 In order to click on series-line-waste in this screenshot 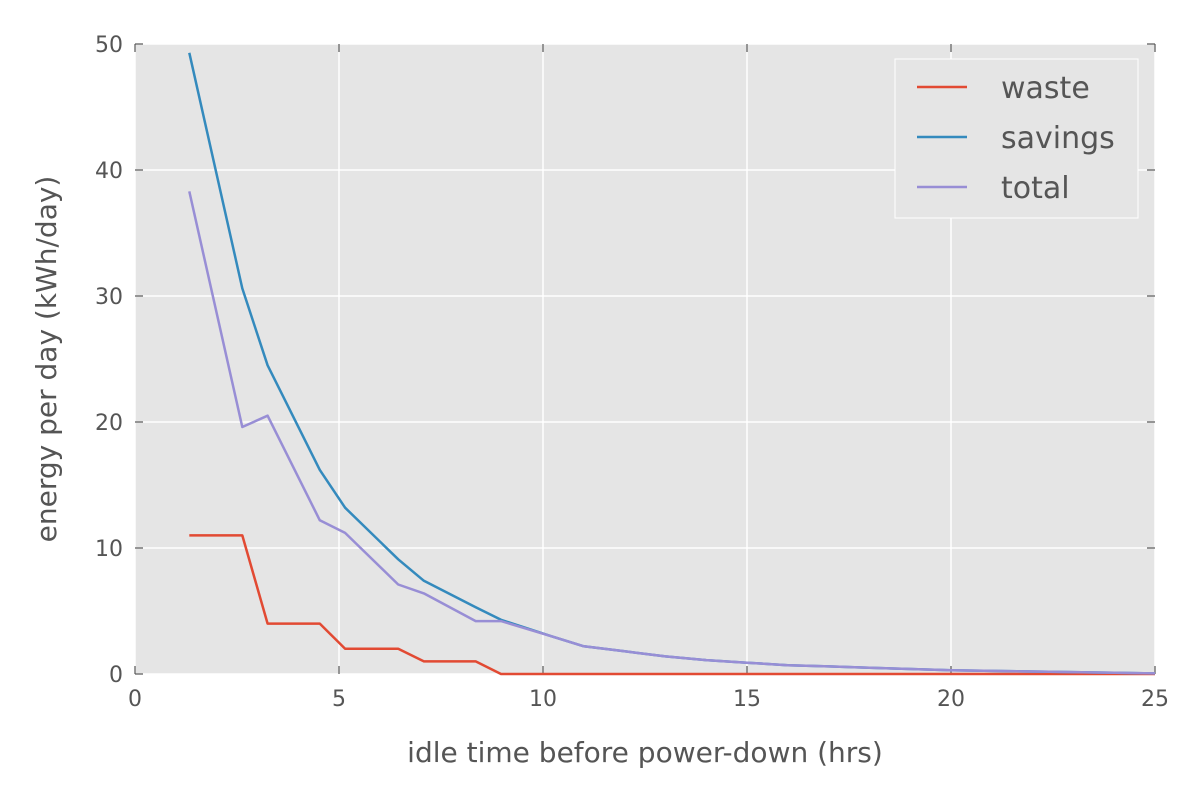, I will do `click(672, 605)`.